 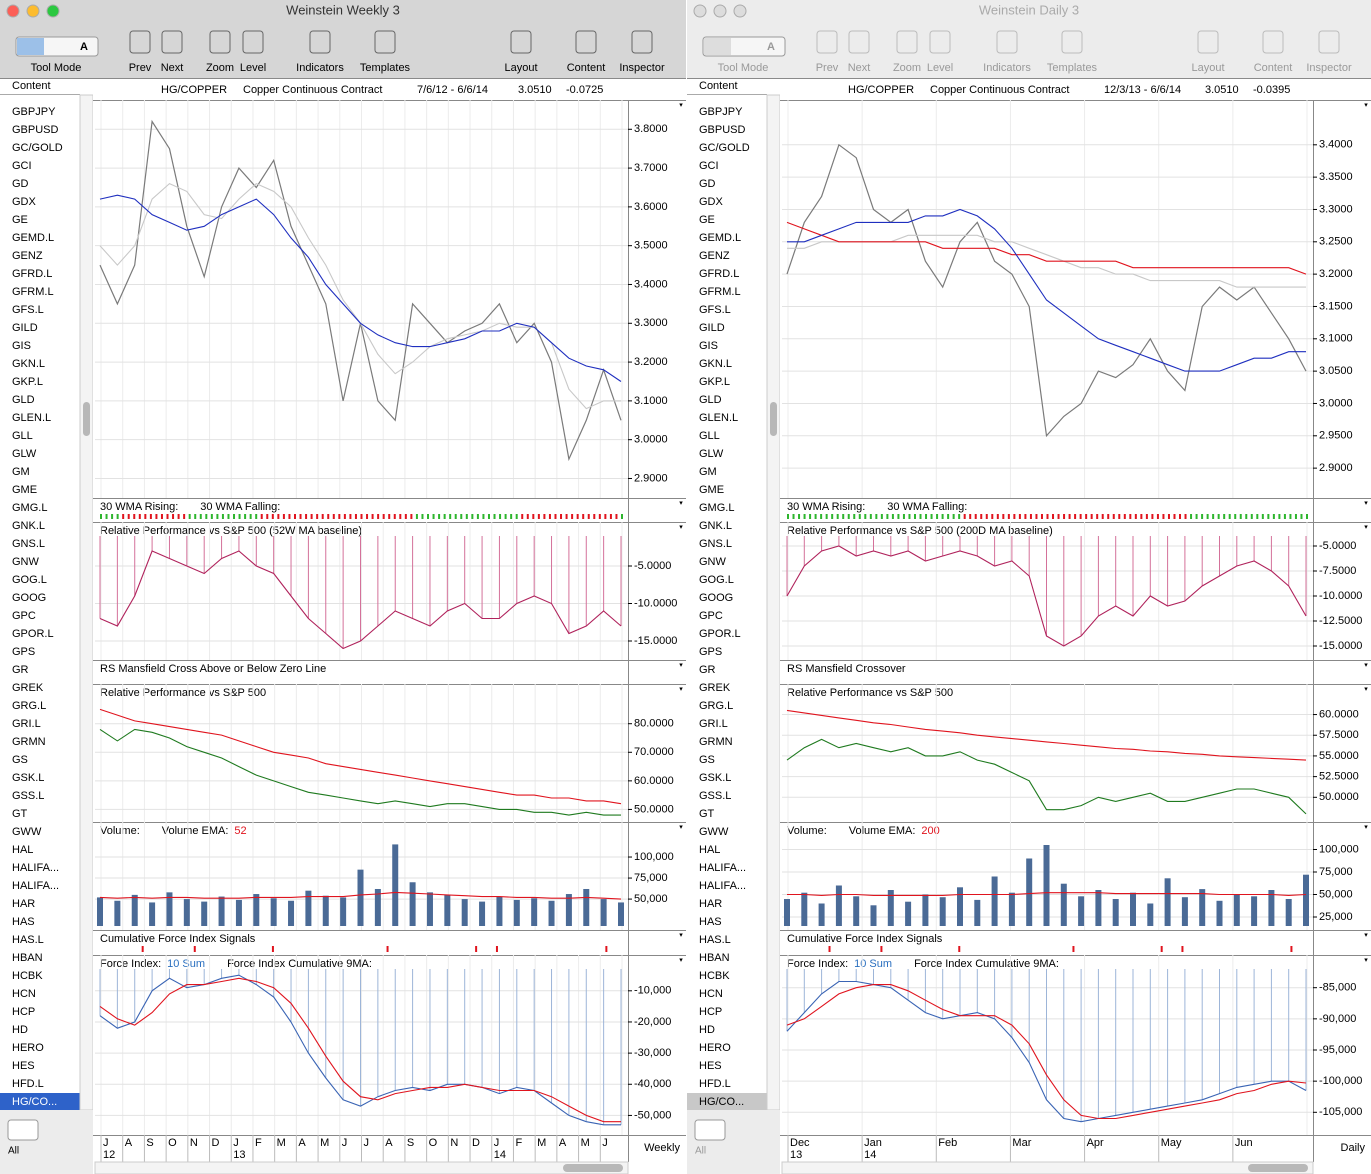 I want to click on sidebar-item: GPS, so click(x=23, y=652).